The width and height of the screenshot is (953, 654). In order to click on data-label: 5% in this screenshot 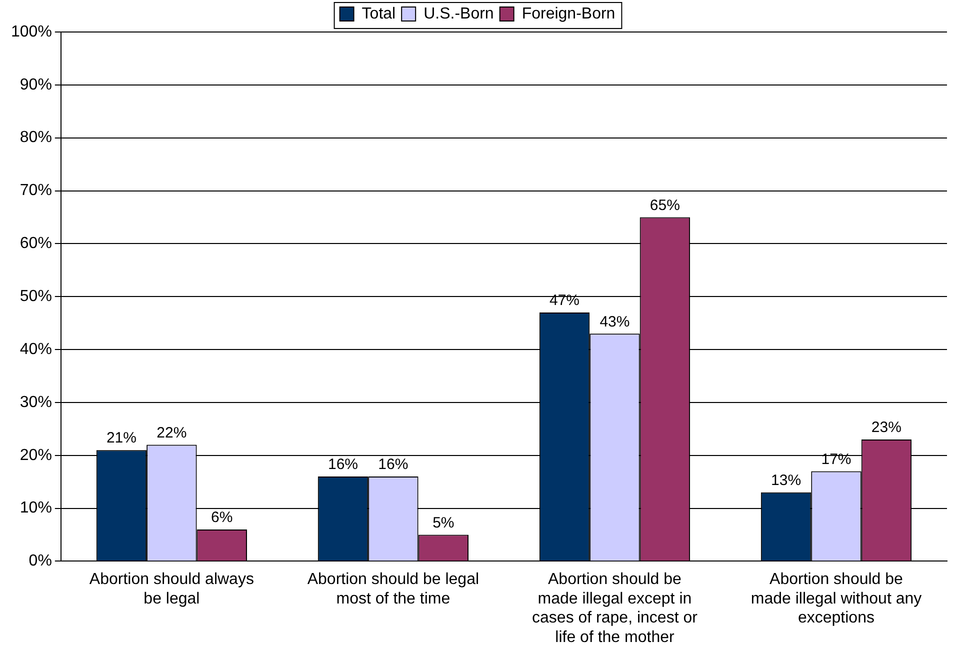, I will do `click(443, 523)`.